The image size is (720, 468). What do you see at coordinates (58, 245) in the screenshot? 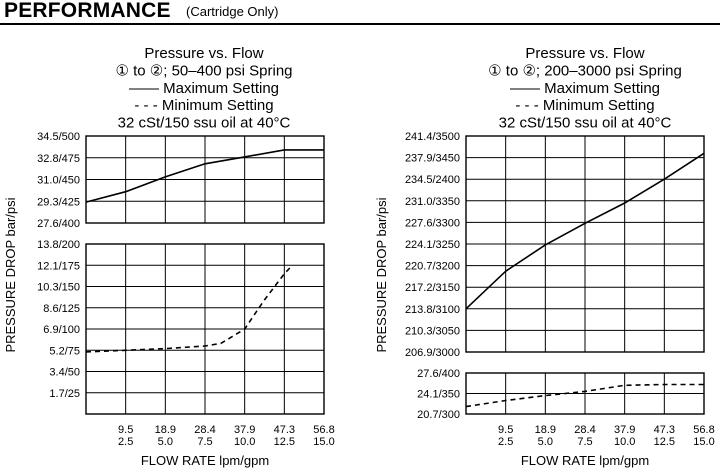
I see `y-tick-label: 13.8/200` at bounding box center [58, 245].